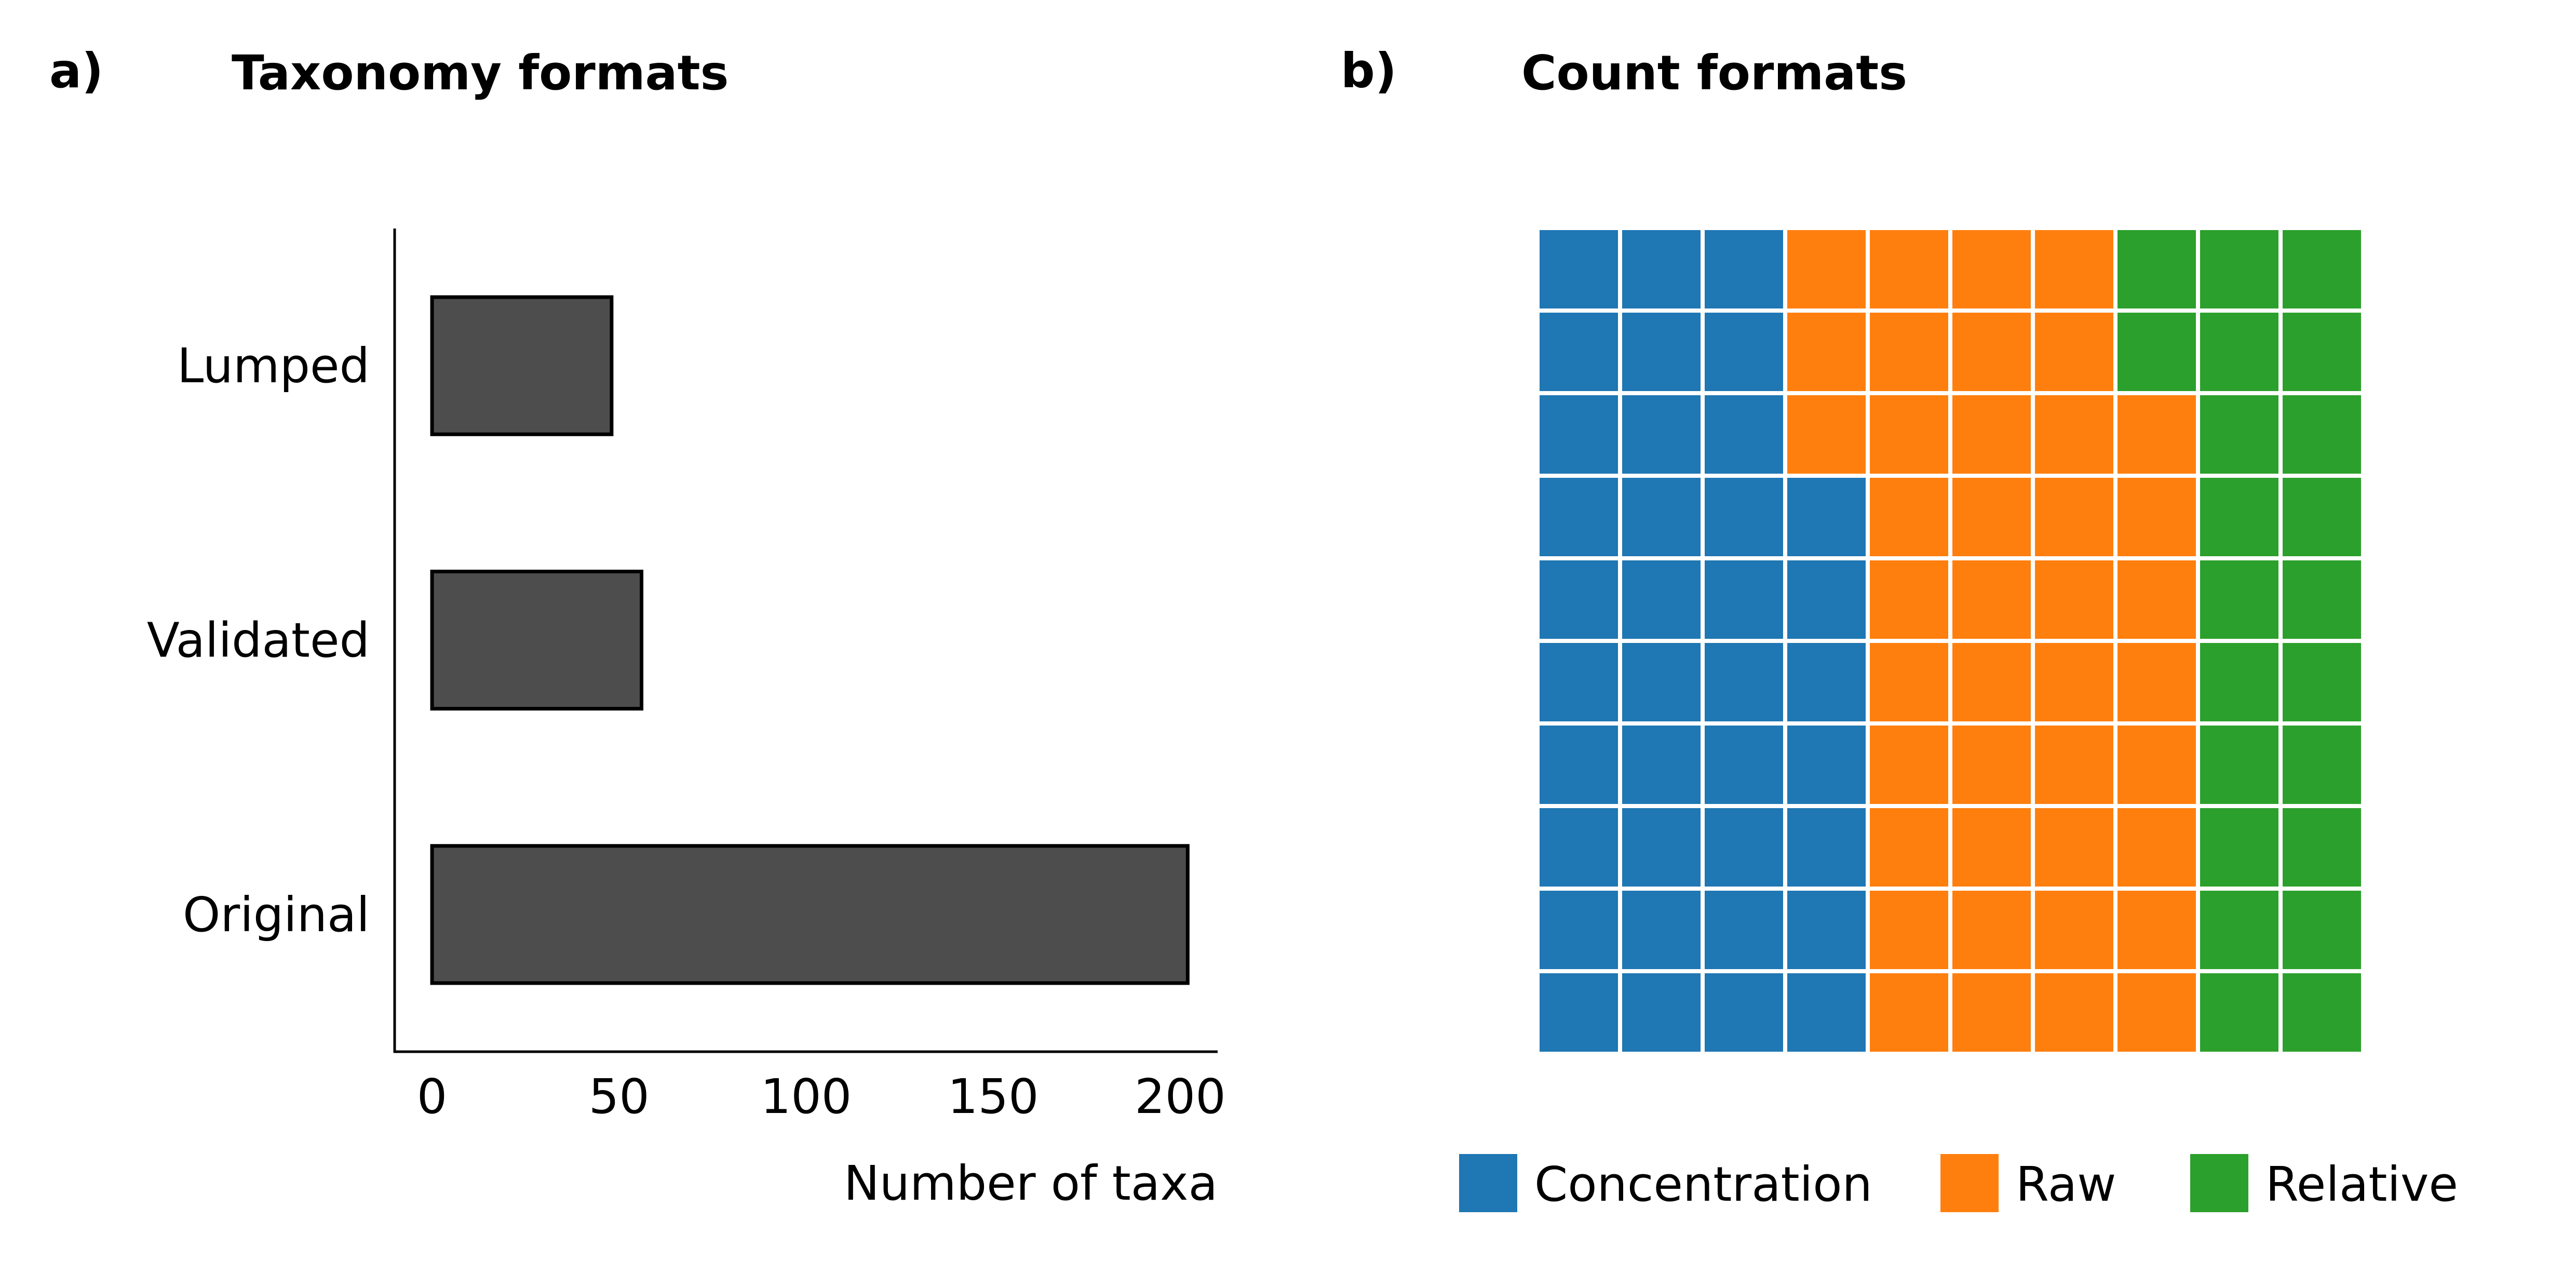  I want to click on legend-swatch-raw, so click(1969, 1183).